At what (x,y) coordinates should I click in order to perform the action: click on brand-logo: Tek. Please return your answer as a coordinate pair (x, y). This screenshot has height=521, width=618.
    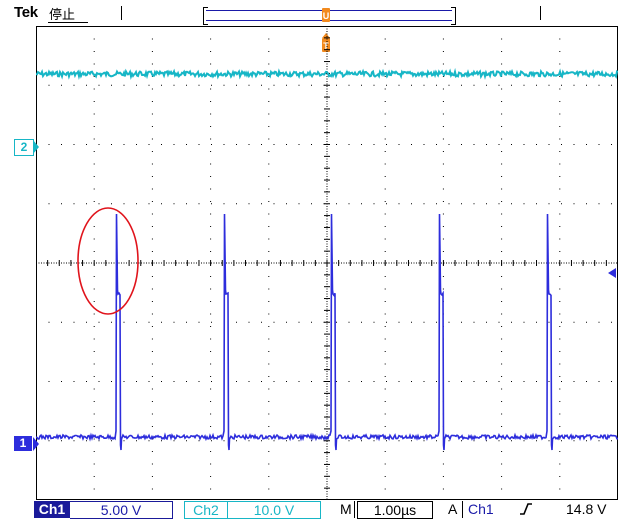
    Looking at the image, I should click on (26, 12).